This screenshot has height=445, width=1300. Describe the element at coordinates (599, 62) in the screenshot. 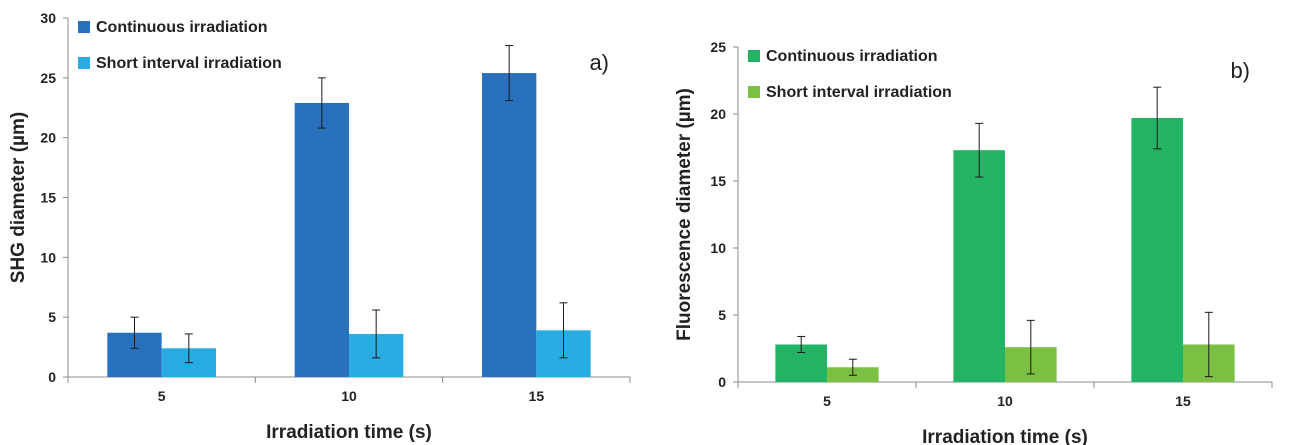

I see `panel-label: a)` at that location.